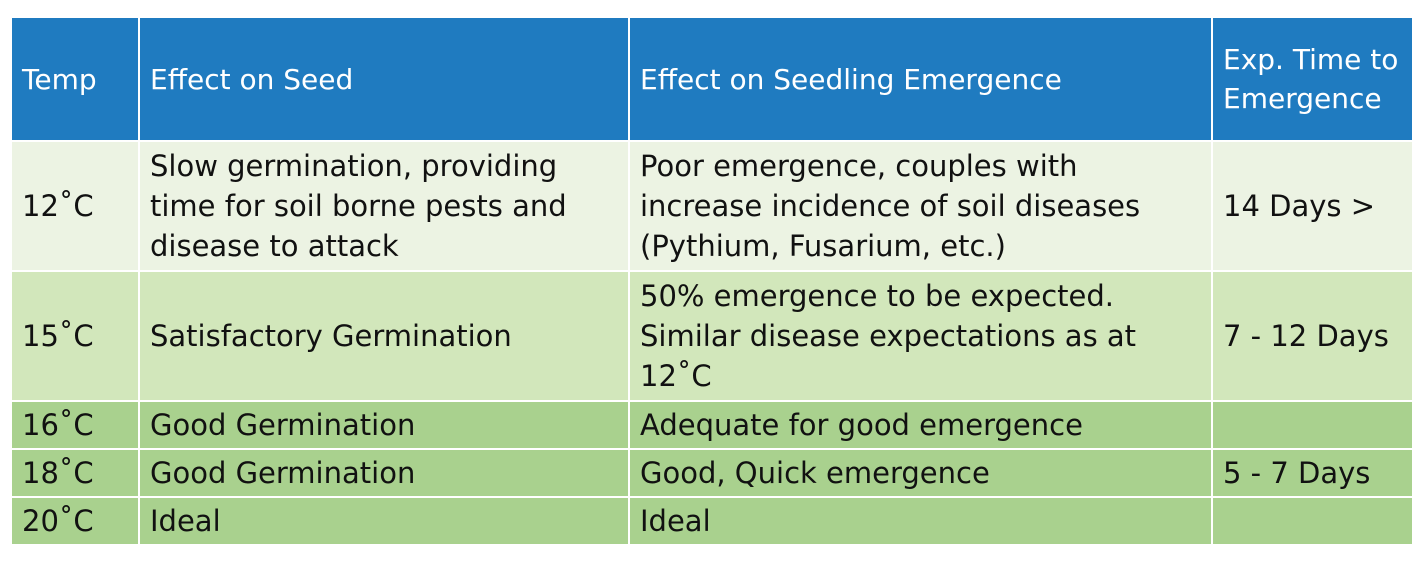 Image resolution: width=1426 pixels, height=568 pixels. I want to click on emergence-effect-cell: Ideal, so click(920, 521).